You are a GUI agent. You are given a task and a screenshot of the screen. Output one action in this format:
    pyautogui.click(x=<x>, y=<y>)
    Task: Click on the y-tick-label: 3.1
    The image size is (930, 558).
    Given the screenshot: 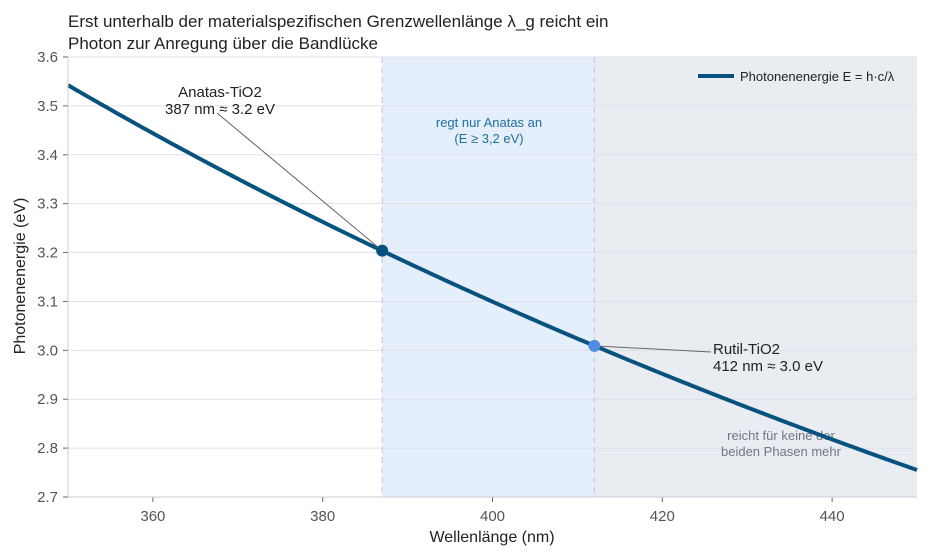 What is the action you would take?
    pyautogui.click(x=47, y=301)
    